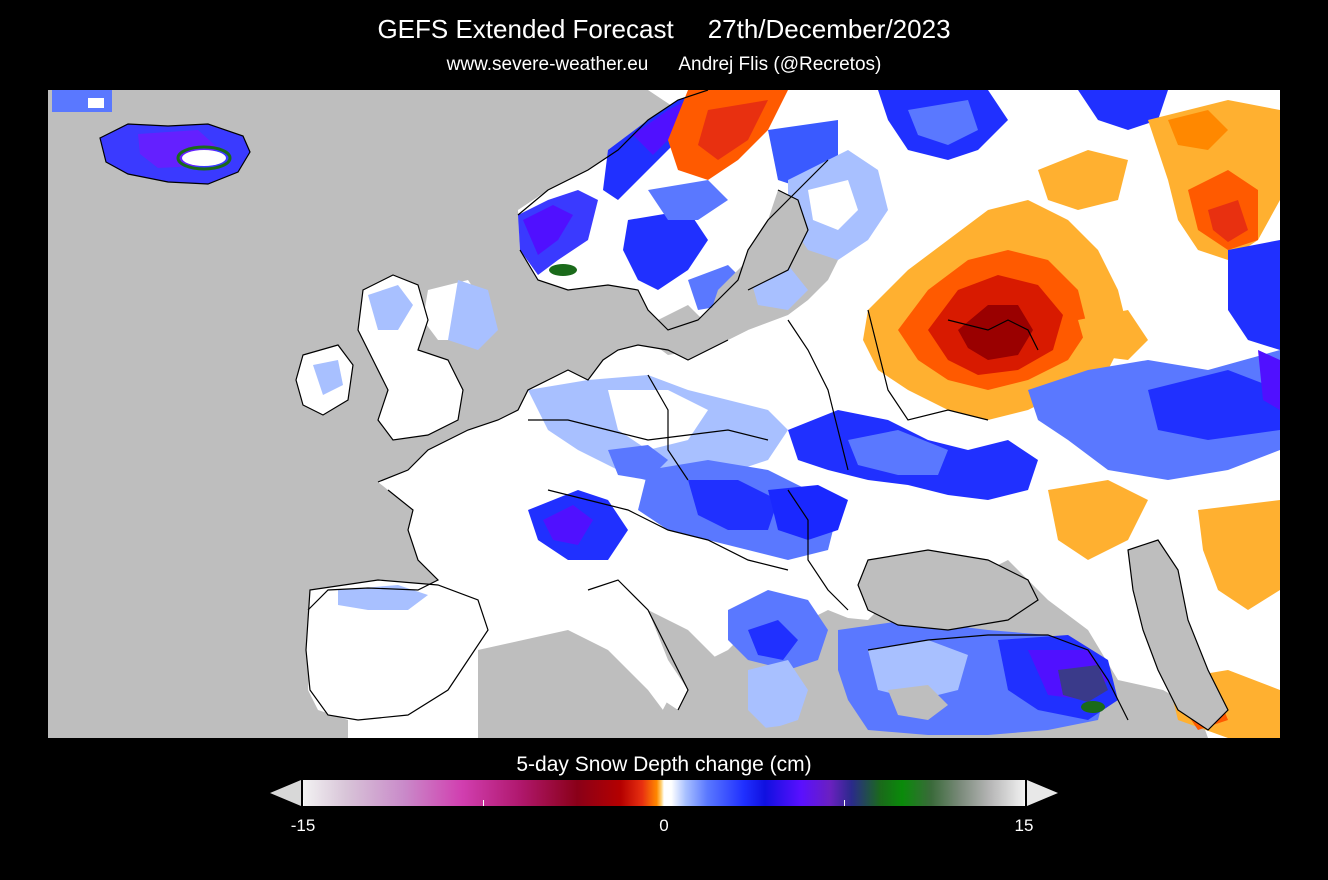 The width and height of the screenshot is (1328, 880). I want to click on central-europe-region, so click(635, 467).